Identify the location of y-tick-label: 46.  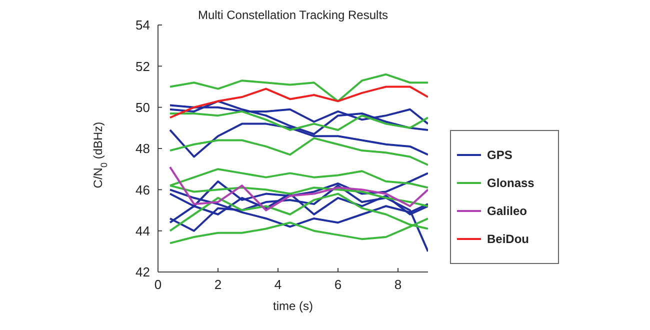
(143, 190).